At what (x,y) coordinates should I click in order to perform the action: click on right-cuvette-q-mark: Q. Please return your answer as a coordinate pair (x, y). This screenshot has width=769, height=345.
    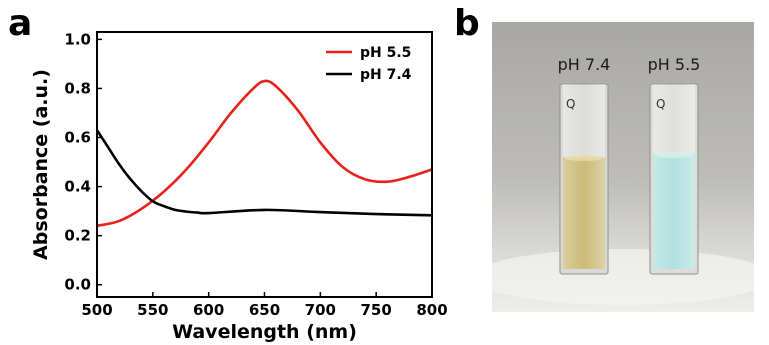
    Looking at the image, I should click on (660, 104).